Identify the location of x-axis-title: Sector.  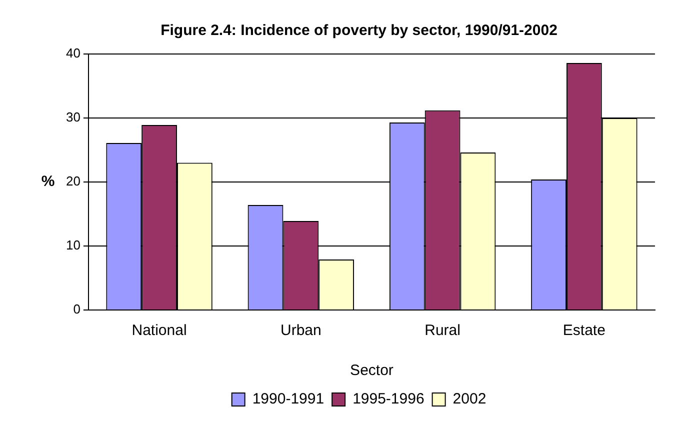
(372, 371).